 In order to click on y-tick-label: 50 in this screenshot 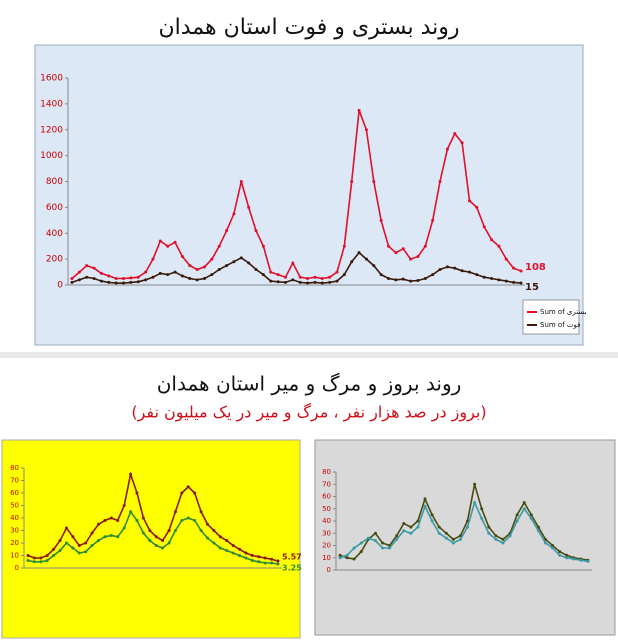, I will do `click(14, 506)`.